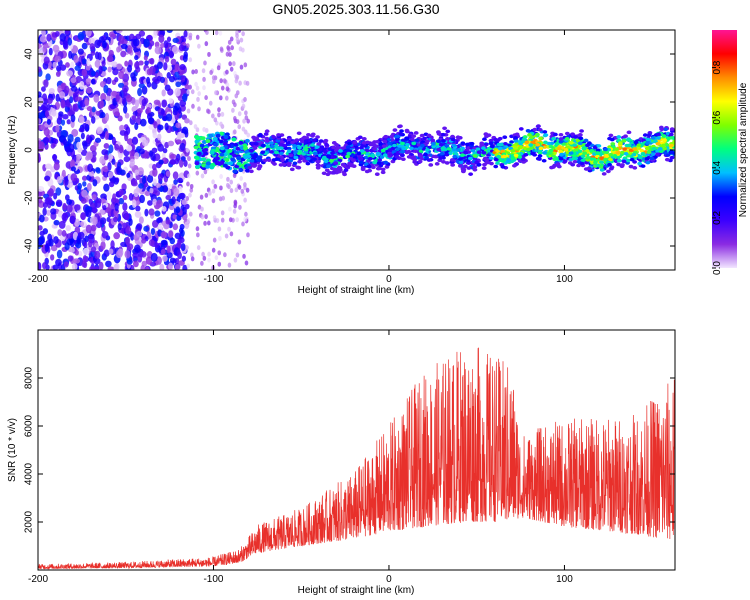 The height and width of the screenshot is (600, 750). Describe the element at coordinates (29, 425) in the screenshot. I see `y-tick-label: 6000` at that location.